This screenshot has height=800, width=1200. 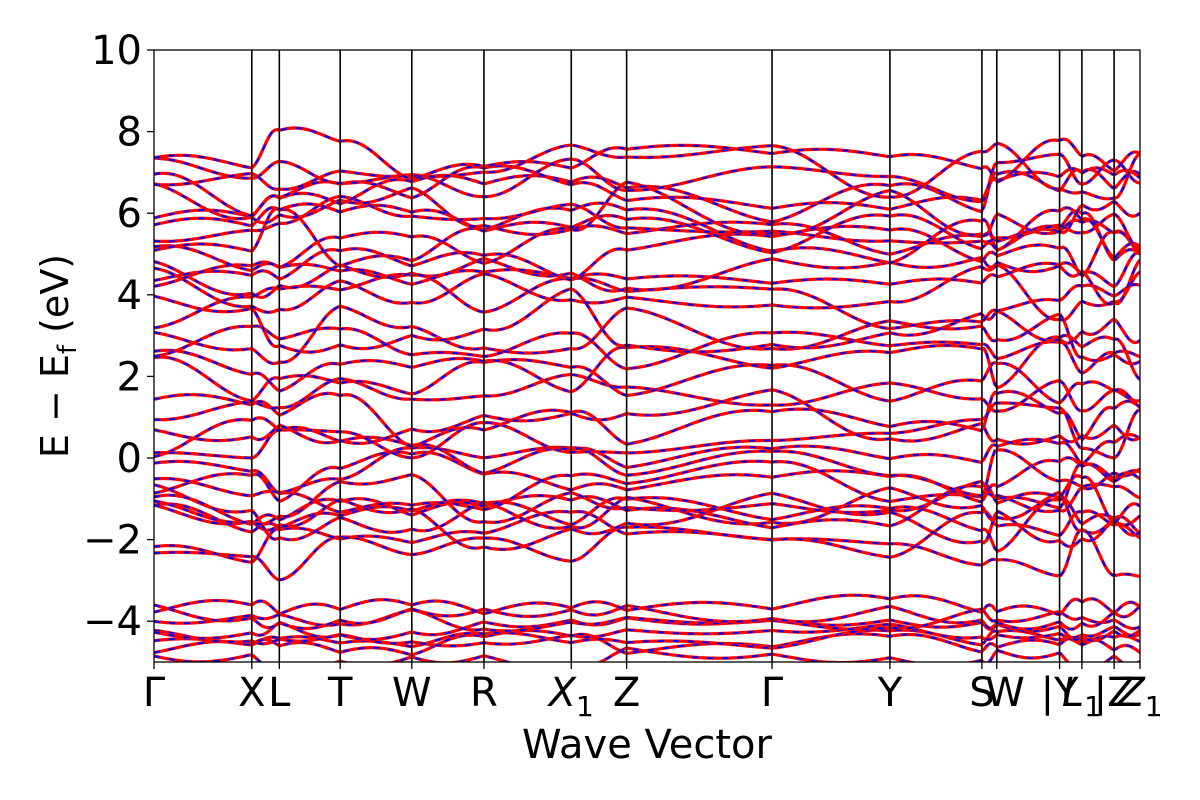 What do you see at coordinates (129, 296) in the screenshot?
I see `y-tick-label: 4` at bounding box center [129, 296].